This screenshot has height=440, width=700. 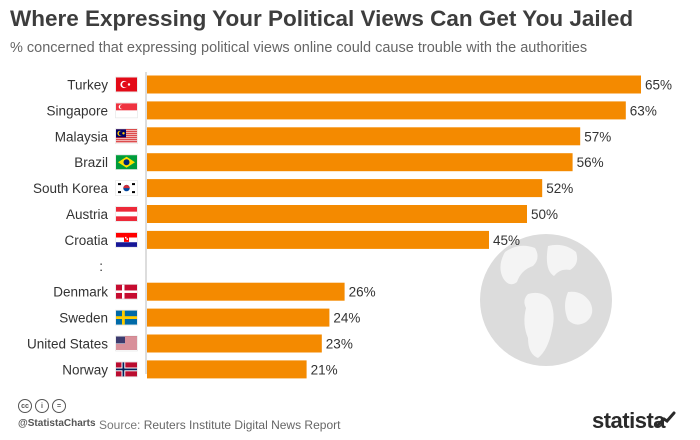 I want to click on value-label: 23%, so click(x=339, y=344).